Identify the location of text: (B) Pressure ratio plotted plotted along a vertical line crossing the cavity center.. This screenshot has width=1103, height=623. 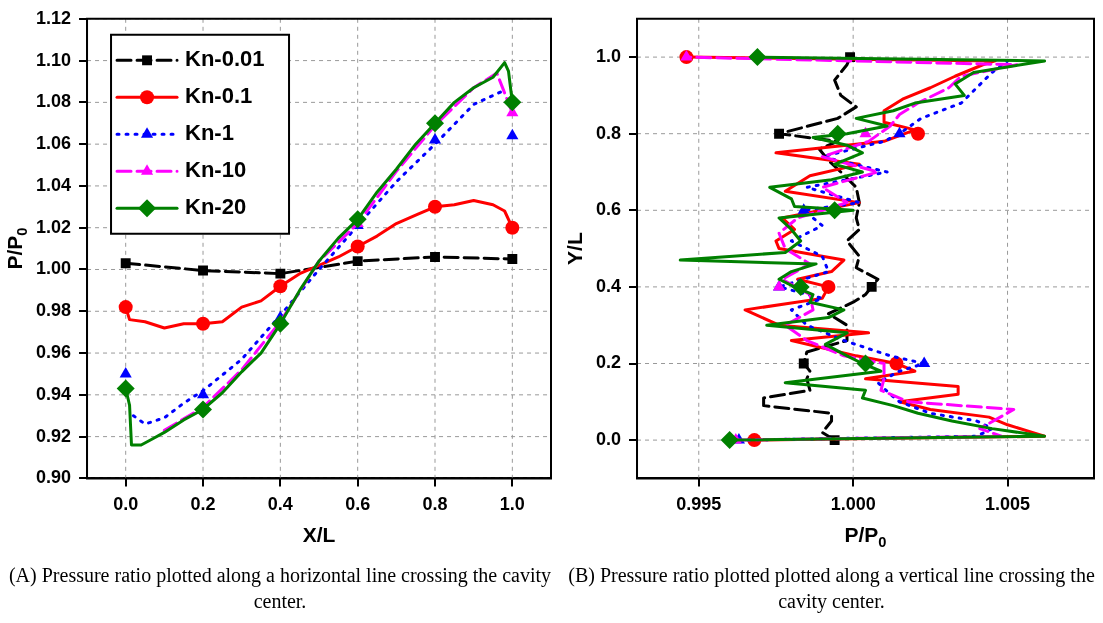
(831, 588).